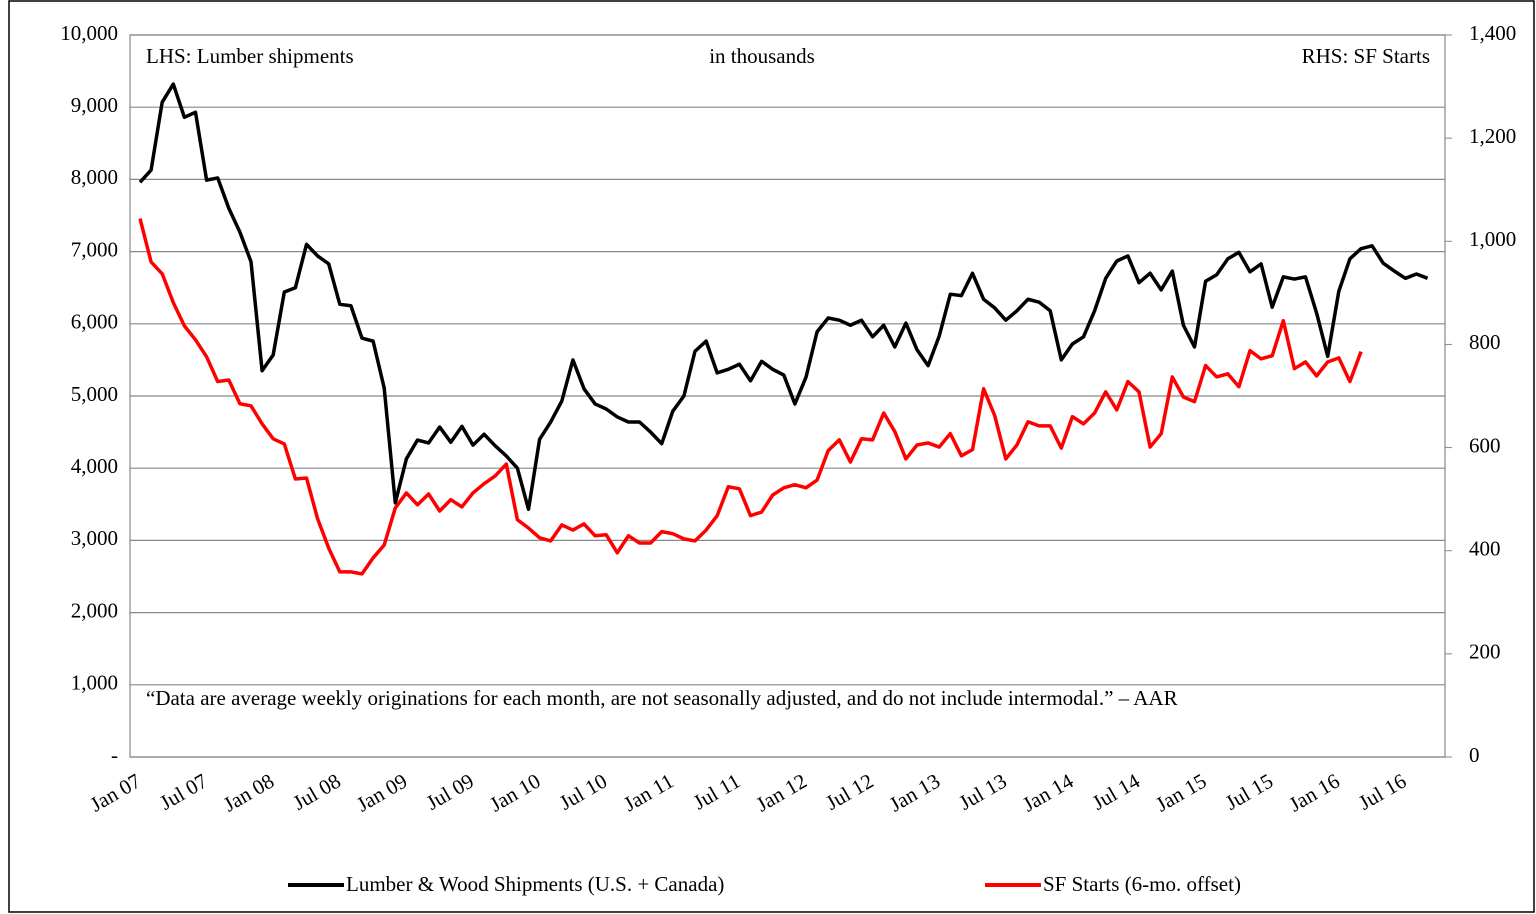 This screenshot has width=1536, height=914. I want to click on y2-tick-label: 400, so click(1485, 549).